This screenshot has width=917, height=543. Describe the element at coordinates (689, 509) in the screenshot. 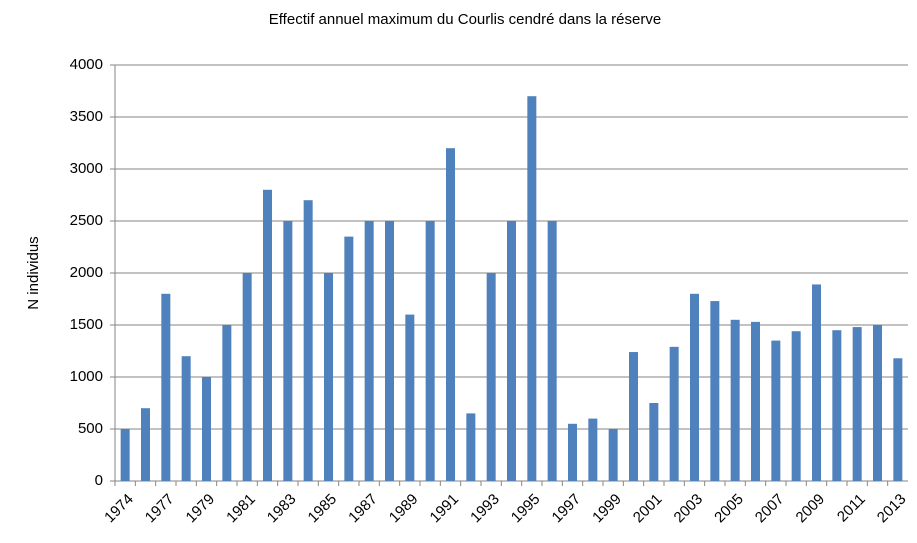

I see `x-tick-label: 2003` at that location.